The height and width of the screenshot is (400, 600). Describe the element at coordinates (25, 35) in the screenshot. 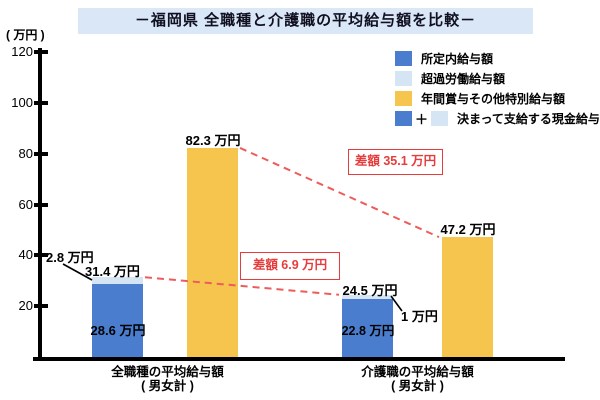

I see `y-axis-unit-label: ( 万円 )` at that location.